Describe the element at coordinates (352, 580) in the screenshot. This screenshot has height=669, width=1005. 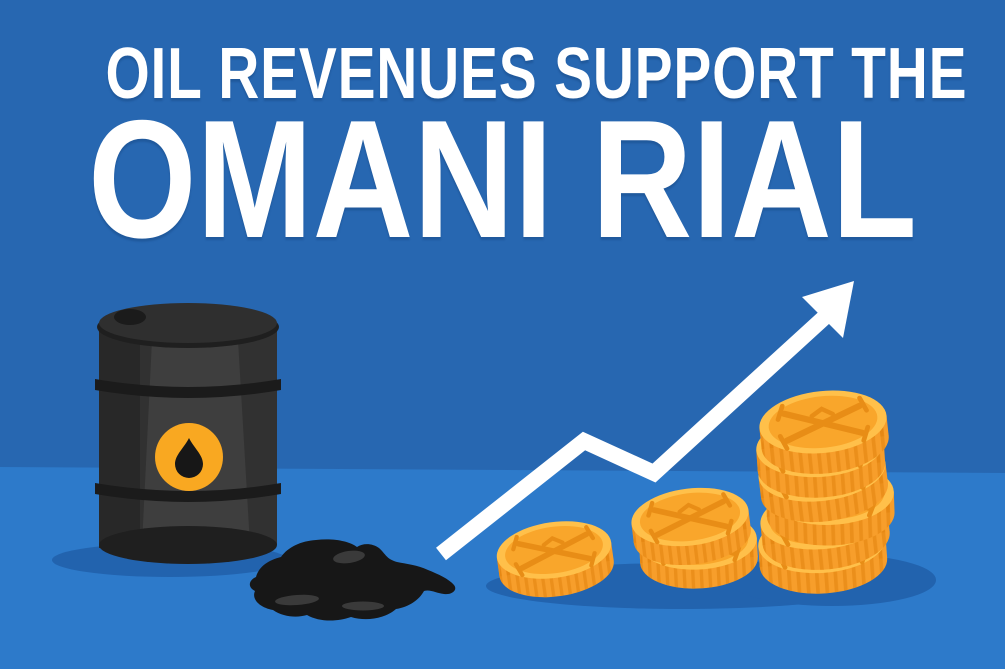
I see `oil-spill-icon` at that location.